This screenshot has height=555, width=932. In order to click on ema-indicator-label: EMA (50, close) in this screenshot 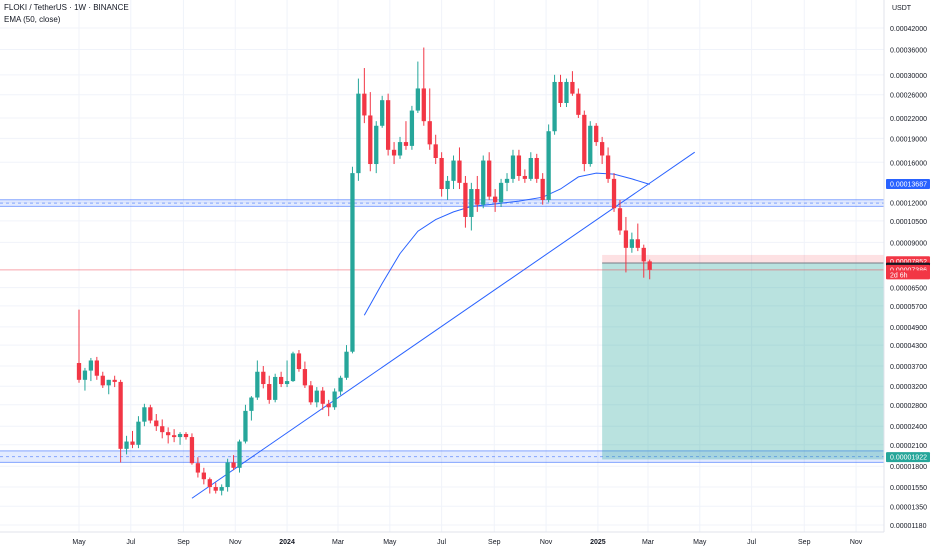, I will do `click(32, 19)`.